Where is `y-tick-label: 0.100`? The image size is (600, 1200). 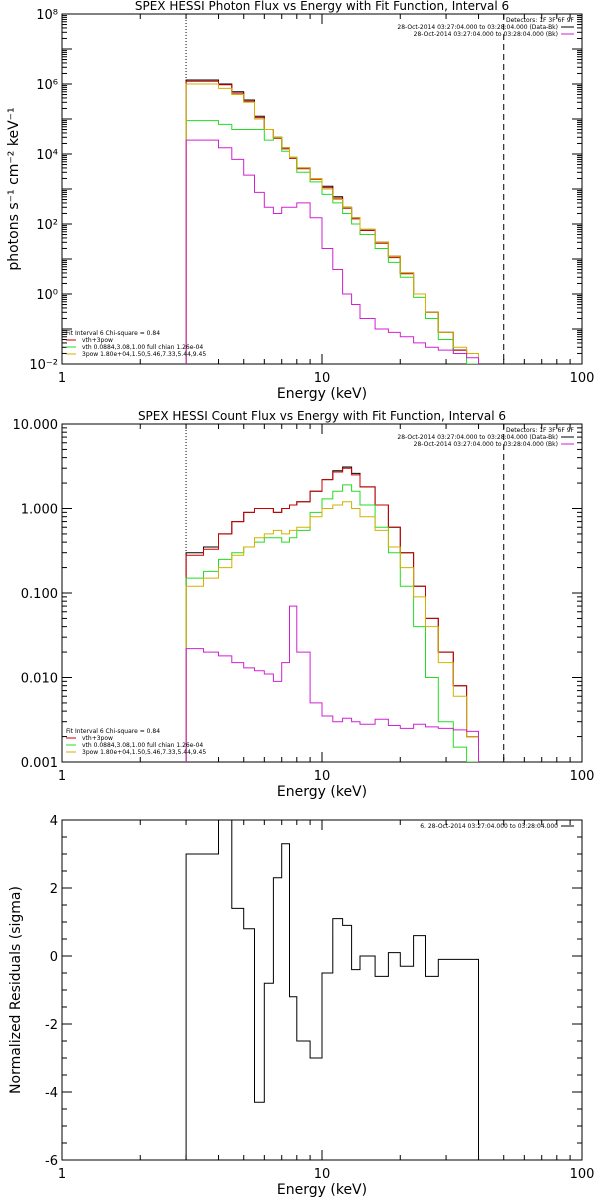 y-tick-label: 0.100 is located at coordinates (39, 594).